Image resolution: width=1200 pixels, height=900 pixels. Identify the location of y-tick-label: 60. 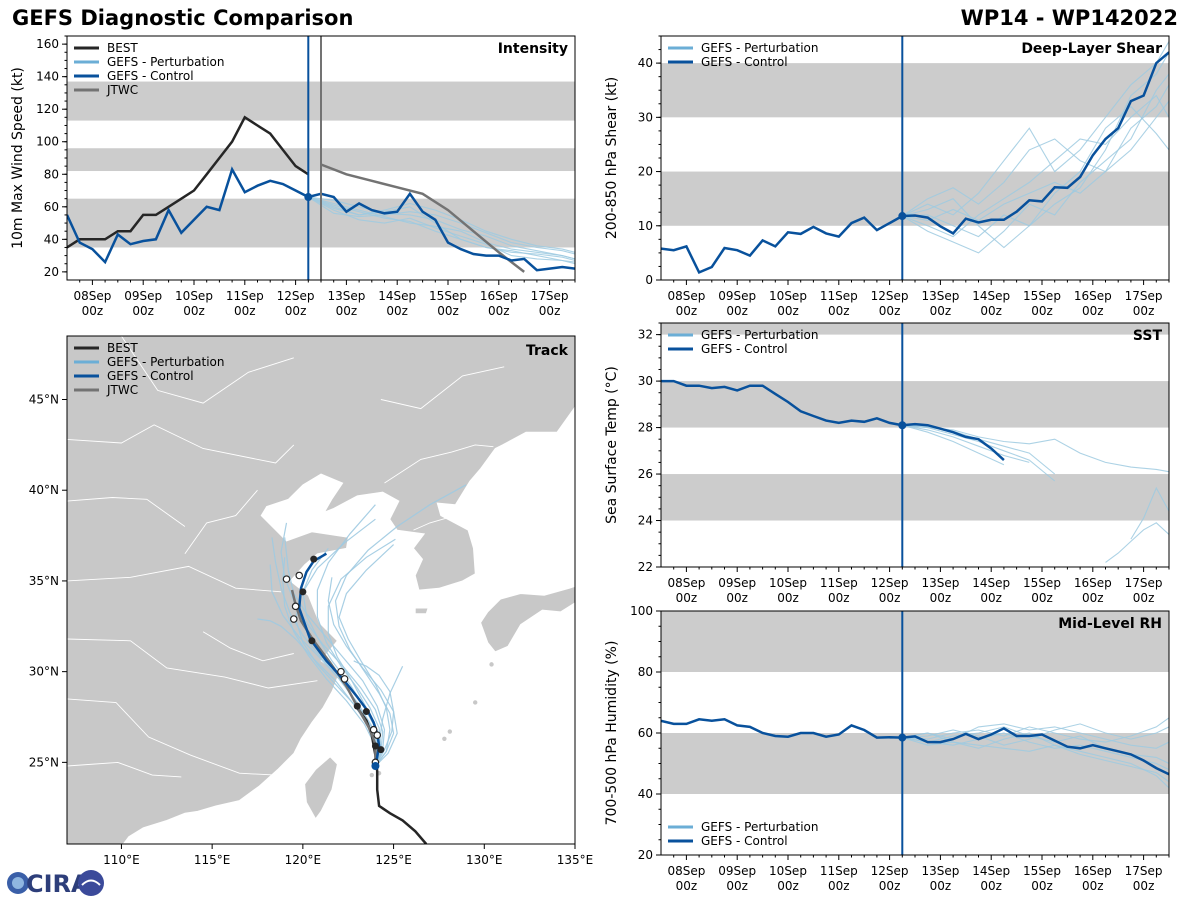
(645, 733).